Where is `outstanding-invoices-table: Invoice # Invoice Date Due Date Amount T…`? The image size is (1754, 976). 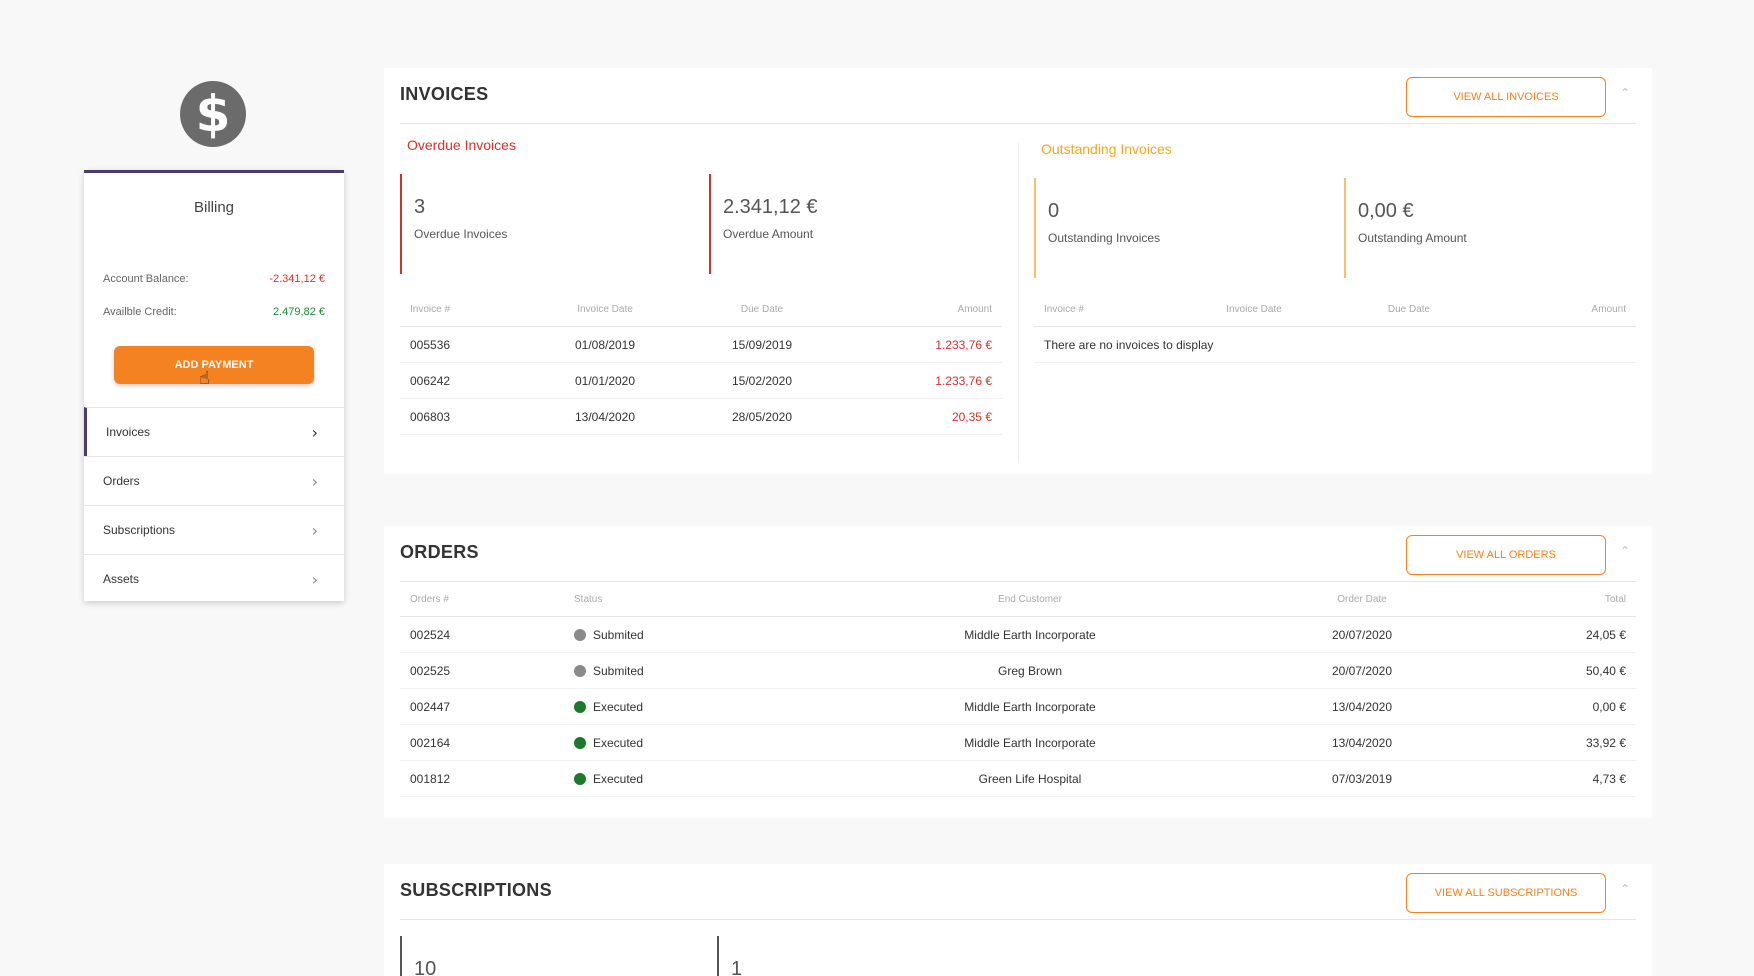 outstanding-invoices-table: Invoice # Invoice Date Due Date Amount T… is located at coordinates (1335, 327).